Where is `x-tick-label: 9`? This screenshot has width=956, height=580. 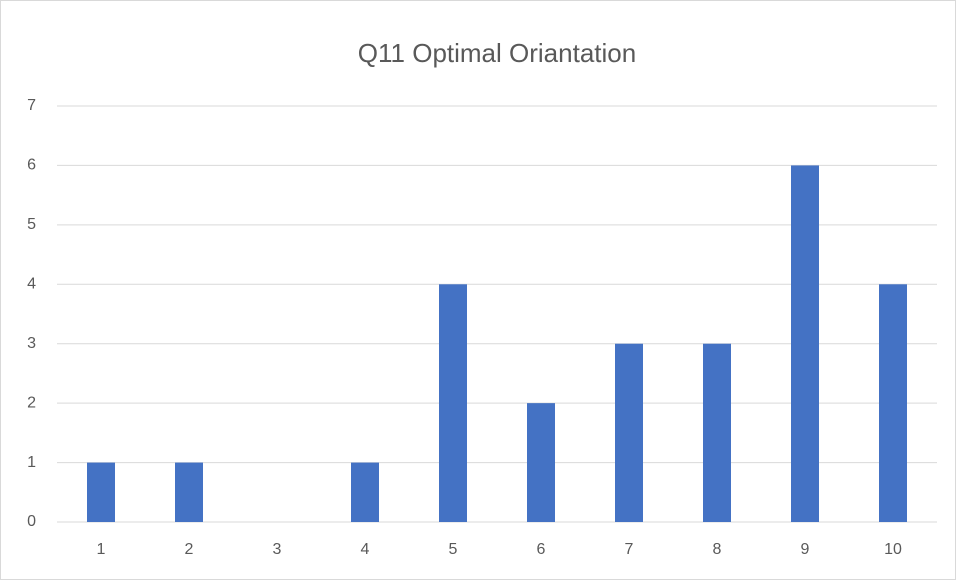
x-tick-label: 9 is located at coordinates (805, 549).